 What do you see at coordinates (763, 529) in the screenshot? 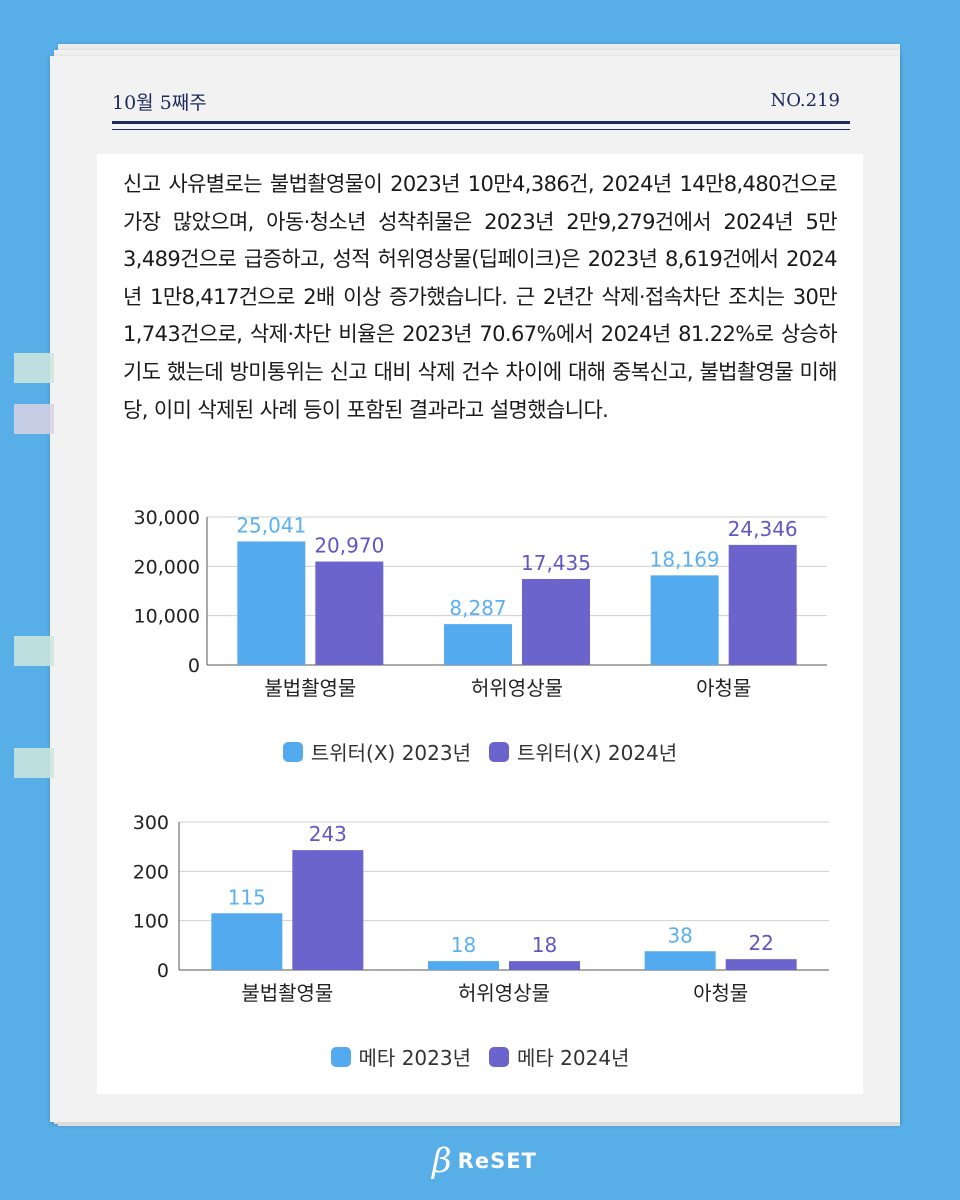
I see `data-label: 24,346` at bounding box center [763, 529].